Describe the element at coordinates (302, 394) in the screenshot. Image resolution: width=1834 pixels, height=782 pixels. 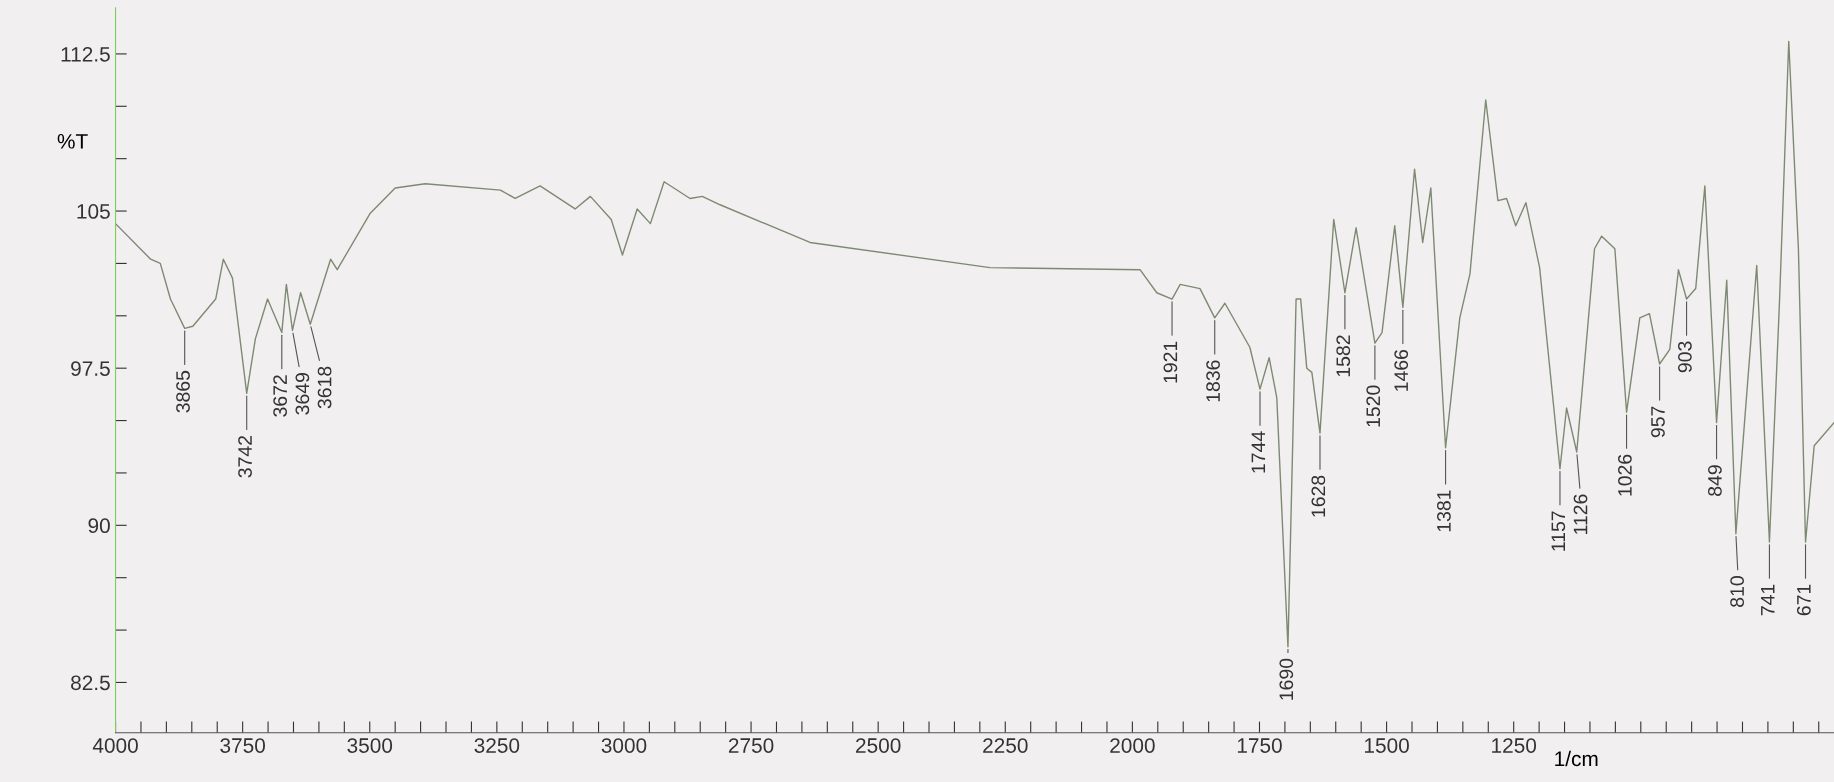
I see `annotation: 3649` at that location.